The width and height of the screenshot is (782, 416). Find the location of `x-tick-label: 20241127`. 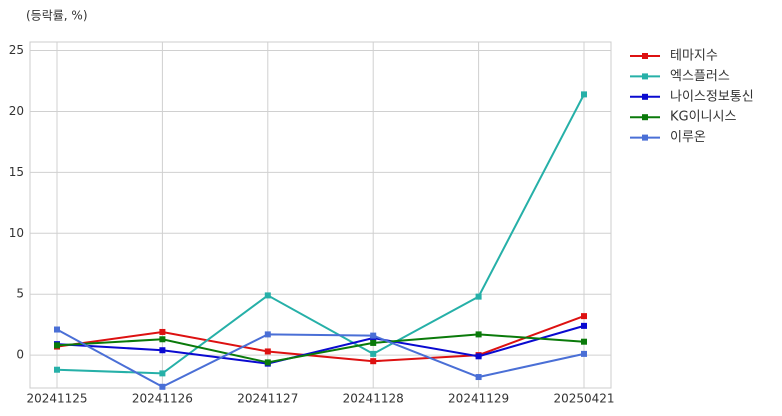

x-tick-label: 20241127 is located at coordinates (267, 399).